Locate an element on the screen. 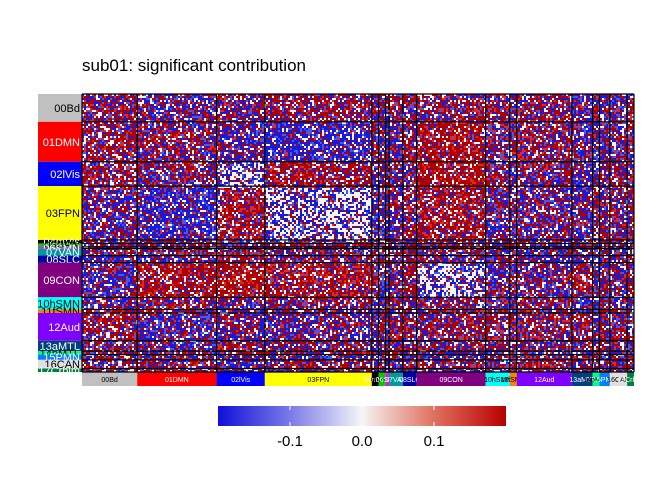 This screenshot has height=480, width=672. y-strip-09con is located at coordinates (60, 280).